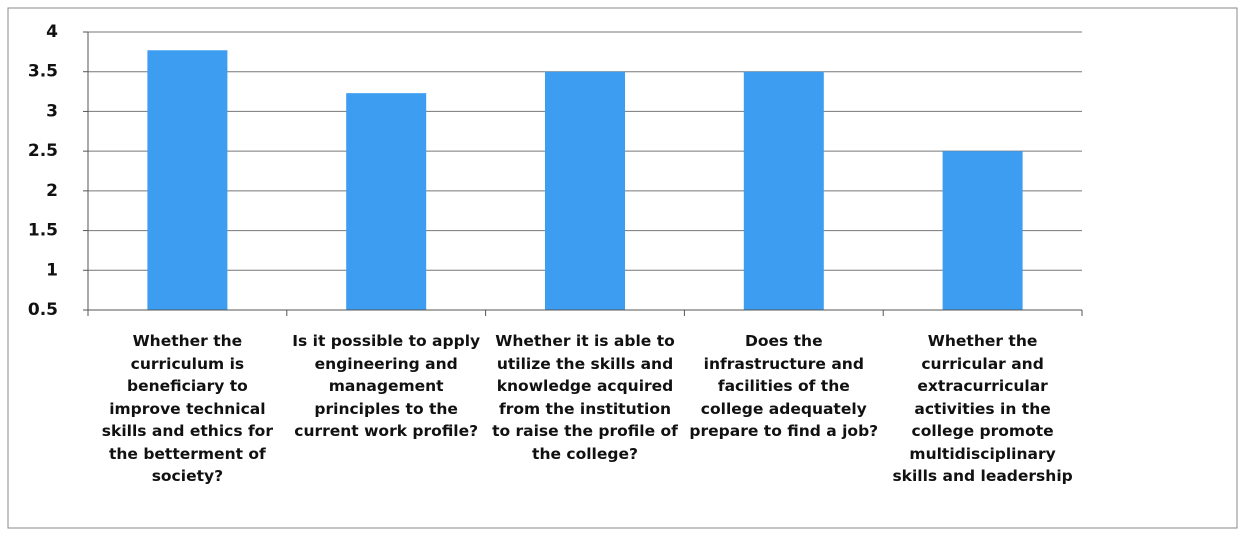 This screenshot has height=536, width=1245. I want to click on y-tick-label: 2.5, so click(43, 151).